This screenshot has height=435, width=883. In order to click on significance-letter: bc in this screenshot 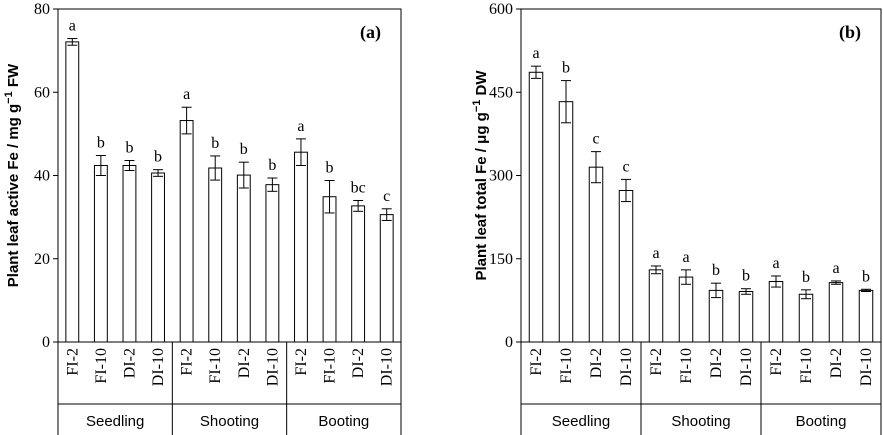, I will do `click(358, 187)`.